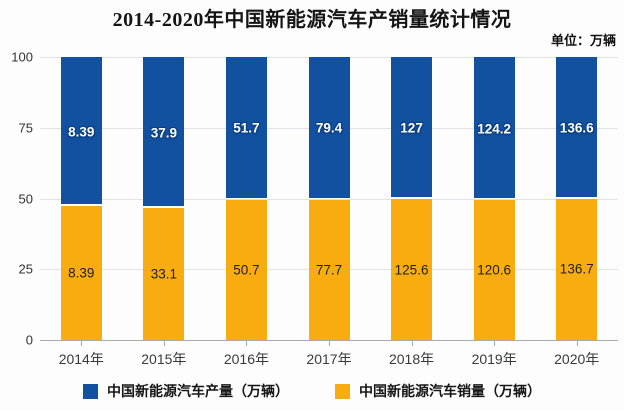 This screenshot has height=410, width=624. What do you see at coordinates (90, 391) in the screenshot?
I see `production-legend-swatch` at bounding box center [90, 391].